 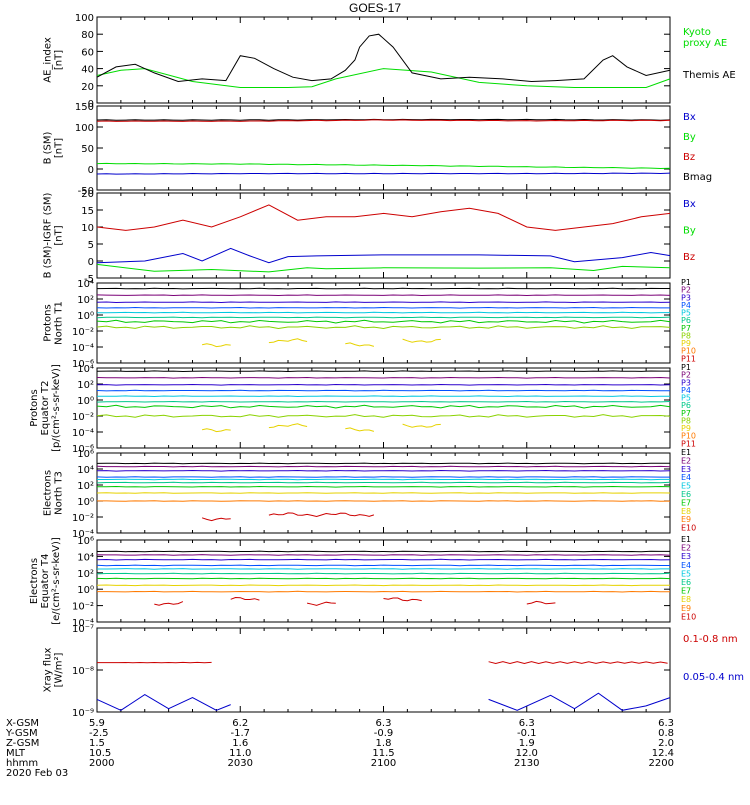 What do you see at coordinates (87, 228) in the screenshot?
I see `y-tick-label: 10` at bounding box center [87, 228].